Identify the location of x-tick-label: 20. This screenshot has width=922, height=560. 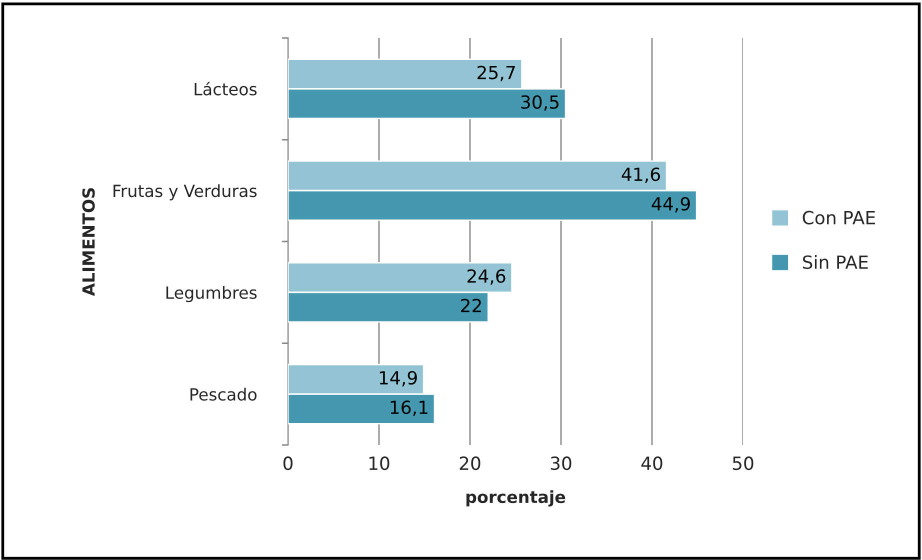
(470, 463).